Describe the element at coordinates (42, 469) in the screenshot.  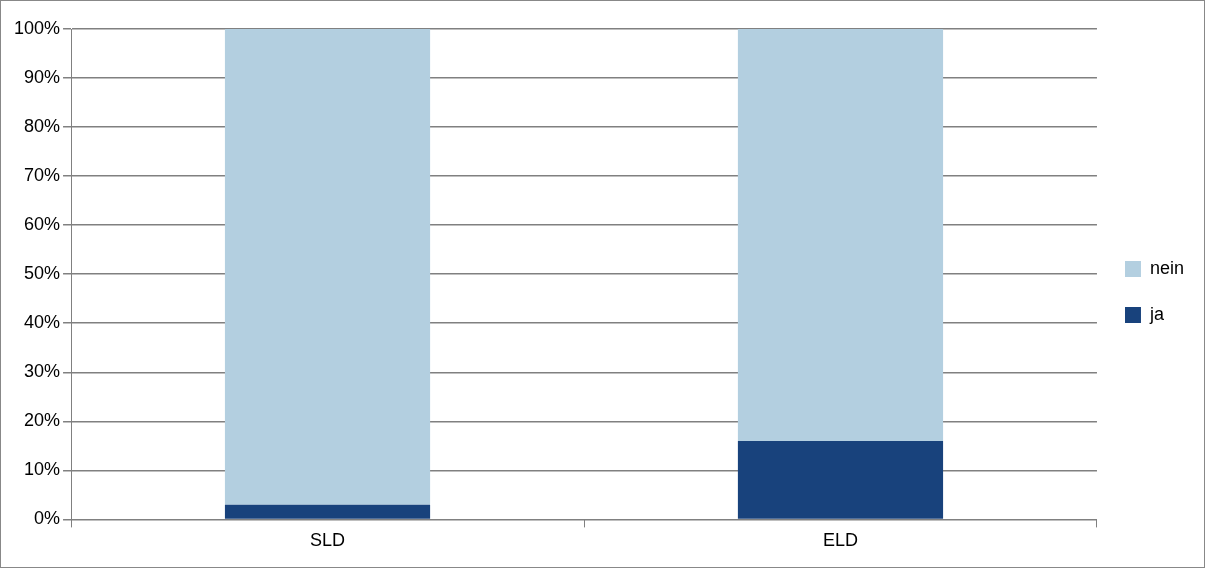
I see `y-tick-label: 10%` at that location.